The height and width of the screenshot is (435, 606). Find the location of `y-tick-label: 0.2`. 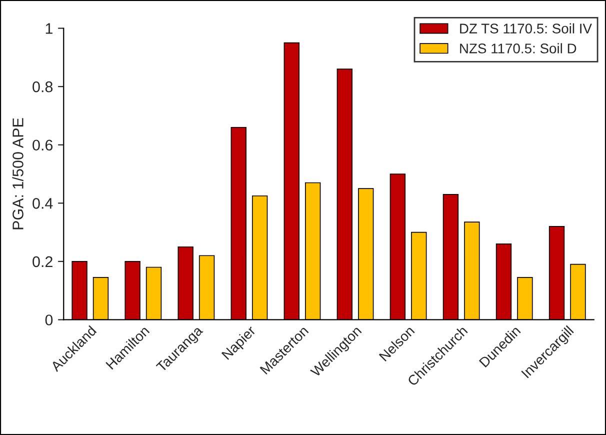

y-tick-label: 0.2 is located at coordinates (42, 262).